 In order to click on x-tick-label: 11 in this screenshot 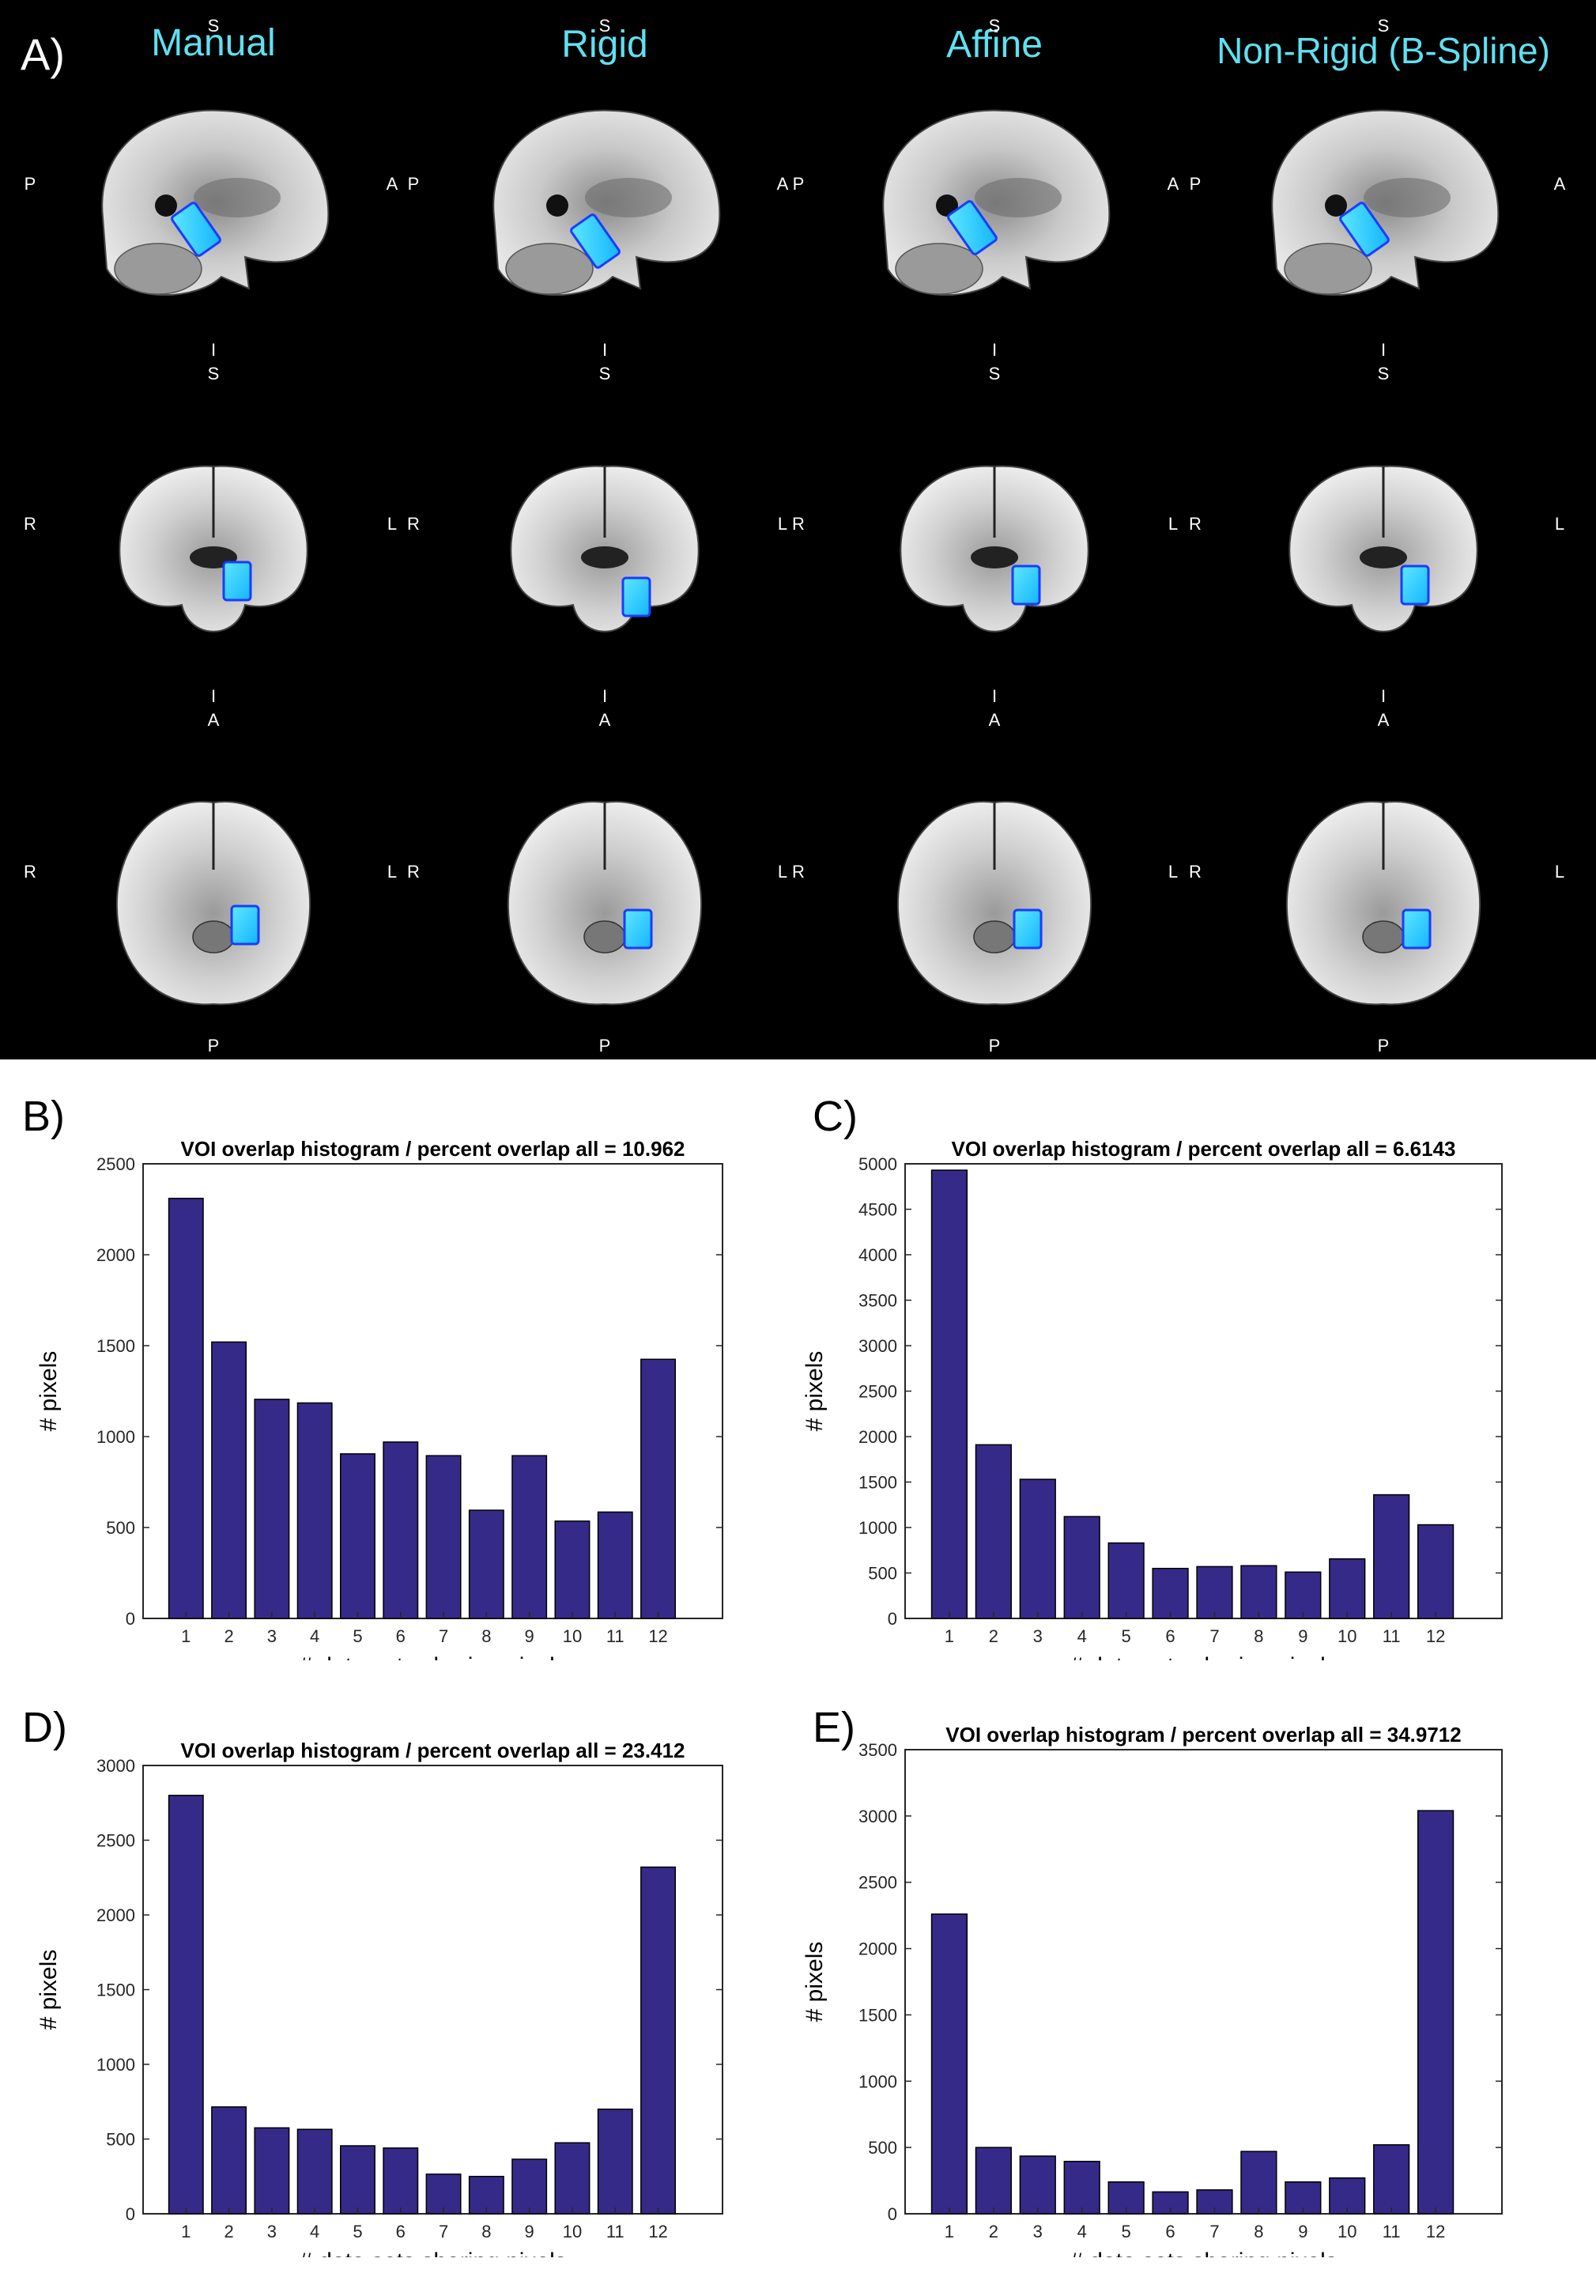, I will do `click(1392, 2231)`.